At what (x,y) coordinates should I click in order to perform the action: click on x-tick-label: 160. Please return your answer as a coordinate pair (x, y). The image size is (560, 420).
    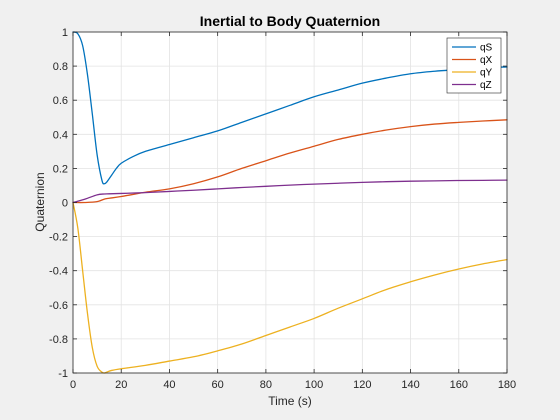
    Looking at the image, I should click on (459, 385).